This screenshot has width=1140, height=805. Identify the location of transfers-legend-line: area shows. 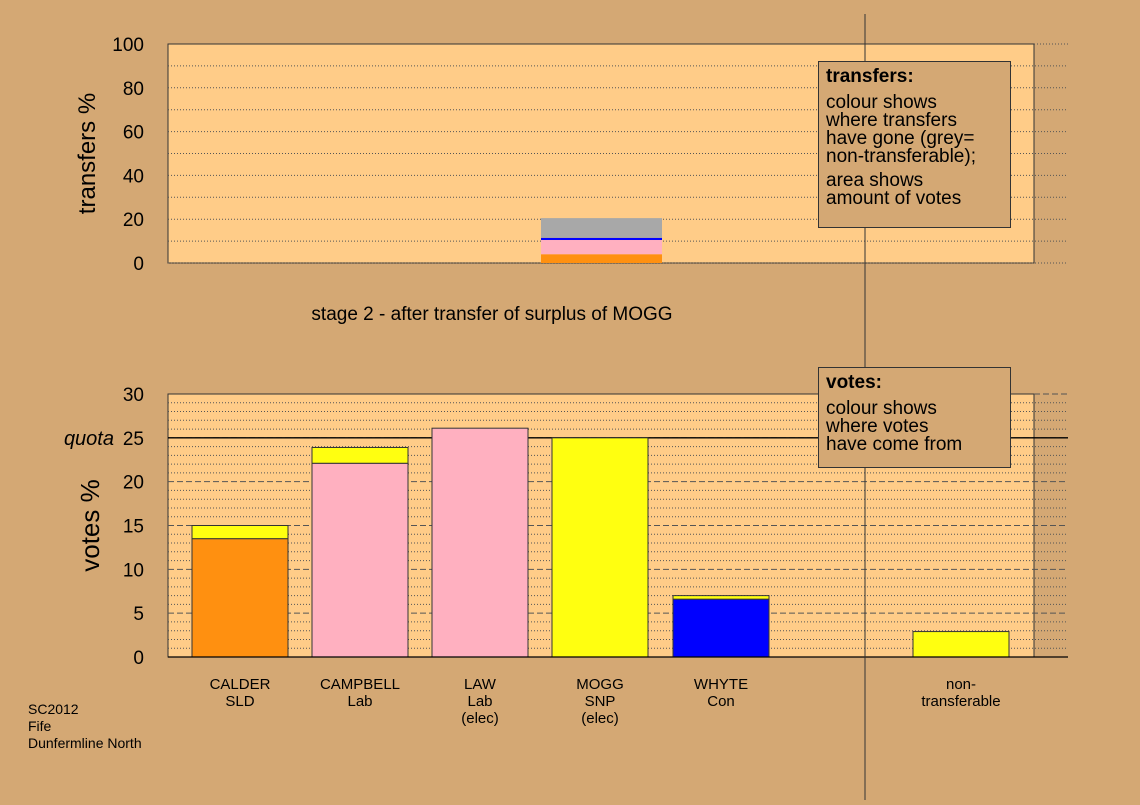
(875, 180).